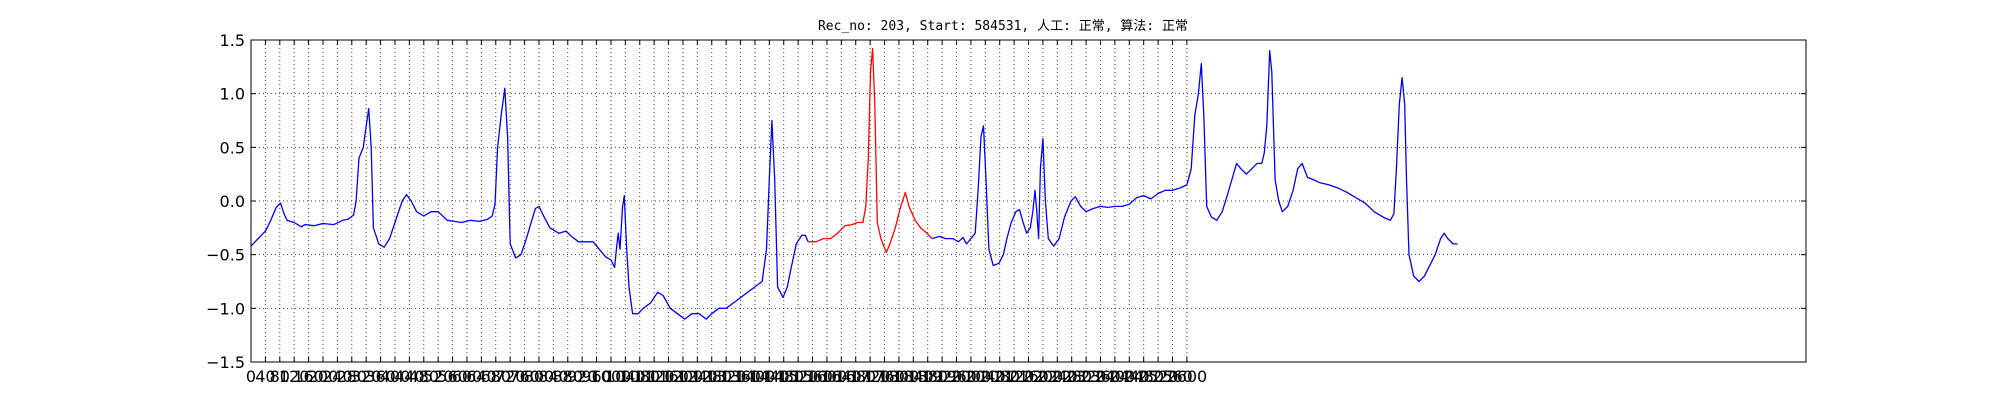 Image resolution: width=2000 pixels, height=400 pixels. What do you see at coordinates (956, 376) in the screenshot?
I see `x-tick-label: 1960` at bounding box center [956, 376].